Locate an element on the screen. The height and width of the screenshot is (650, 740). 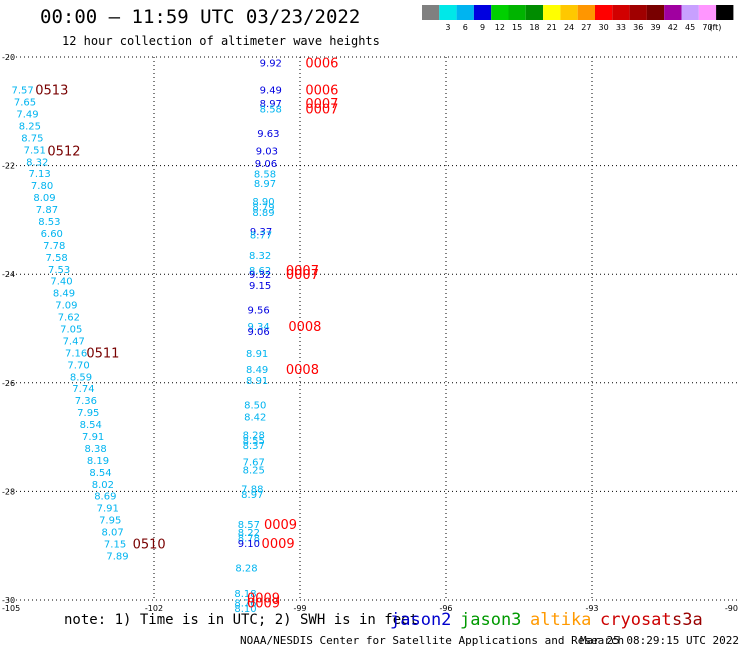
track-time-label: 0006 is located at coordinates (321, 63).